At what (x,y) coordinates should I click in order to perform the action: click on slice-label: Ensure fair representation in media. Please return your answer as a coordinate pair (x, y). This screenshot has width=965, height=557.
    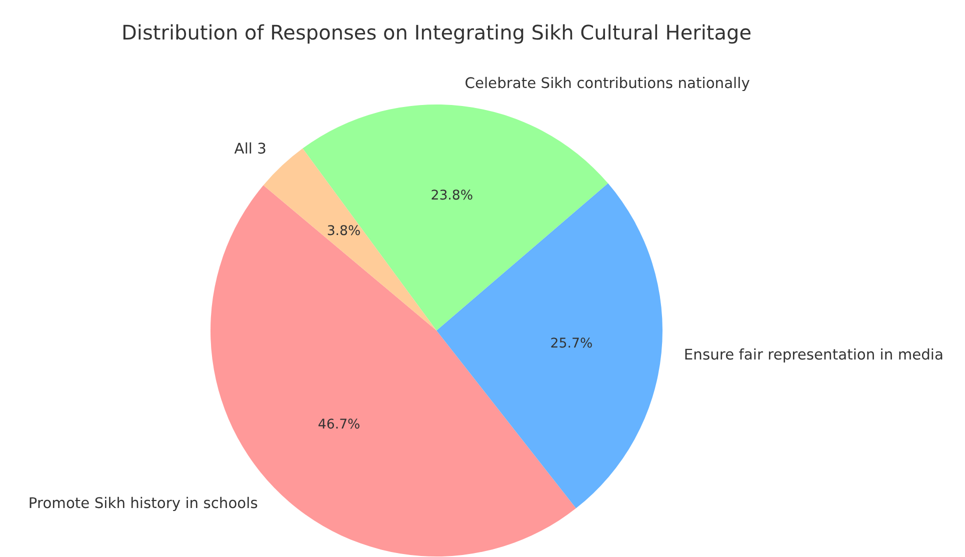
    Looking at the image, I should click on (814, 355).